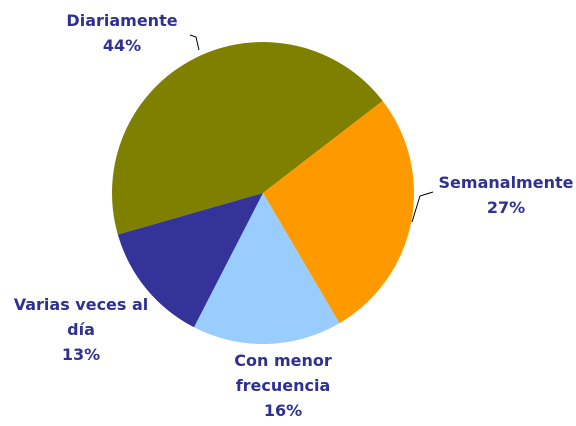  I want to click on value-label: 44%, so click(122, 45).